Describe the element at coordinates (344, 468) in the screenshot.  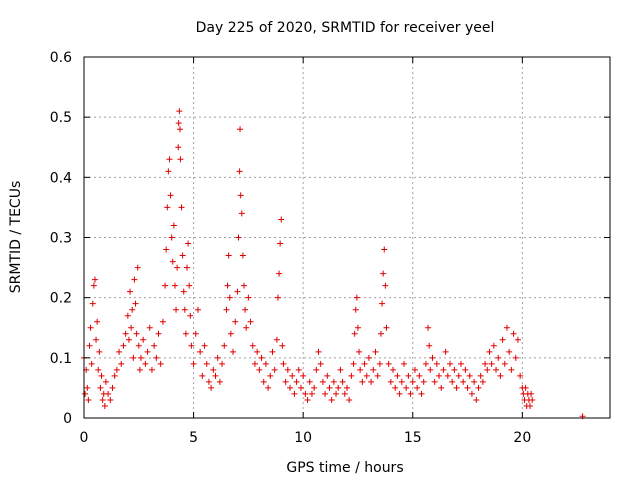
I see `x-axis-title: GPS time / hours` at that location.